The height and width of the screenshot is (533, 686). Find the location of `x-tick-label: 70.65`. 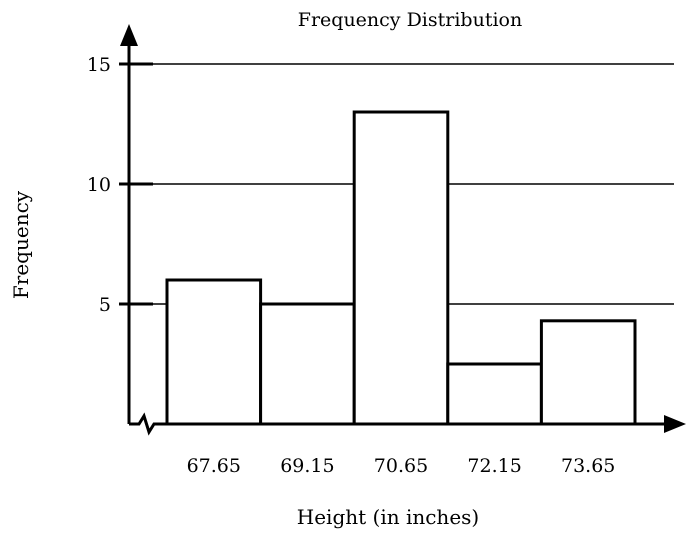

x-tick-label: 70.65 is located at coordinates (401, 466).